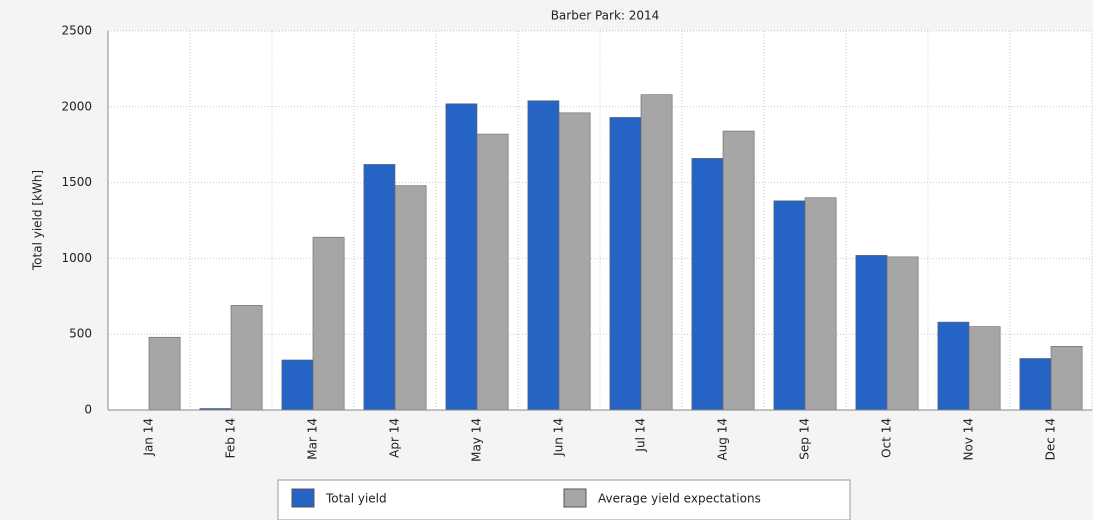  What do you see at coordinates (76, 106) in the screenshot?
I see `y-tick-label: 2000` at bounding box center [76, 106].